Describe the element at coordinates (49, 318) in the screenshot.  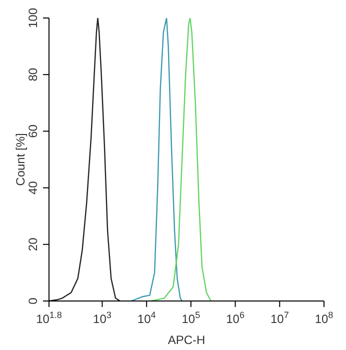
I see `x-tick-label: 10$^{1.8}$` at that location.